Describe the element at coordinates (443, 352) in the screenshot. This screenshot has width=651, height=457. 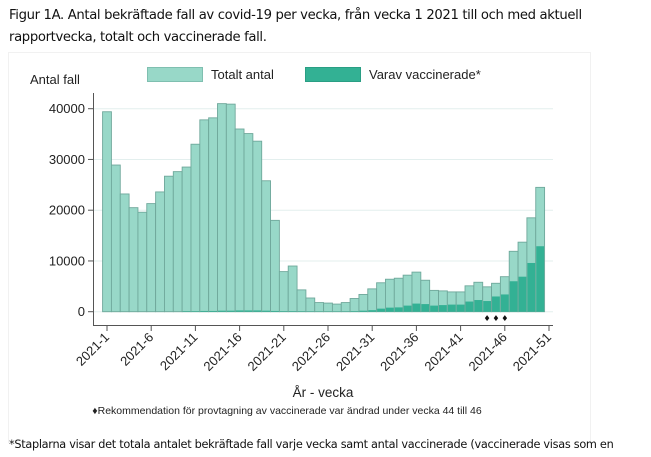
I see `x-tick-label: 2021-41` at that location.